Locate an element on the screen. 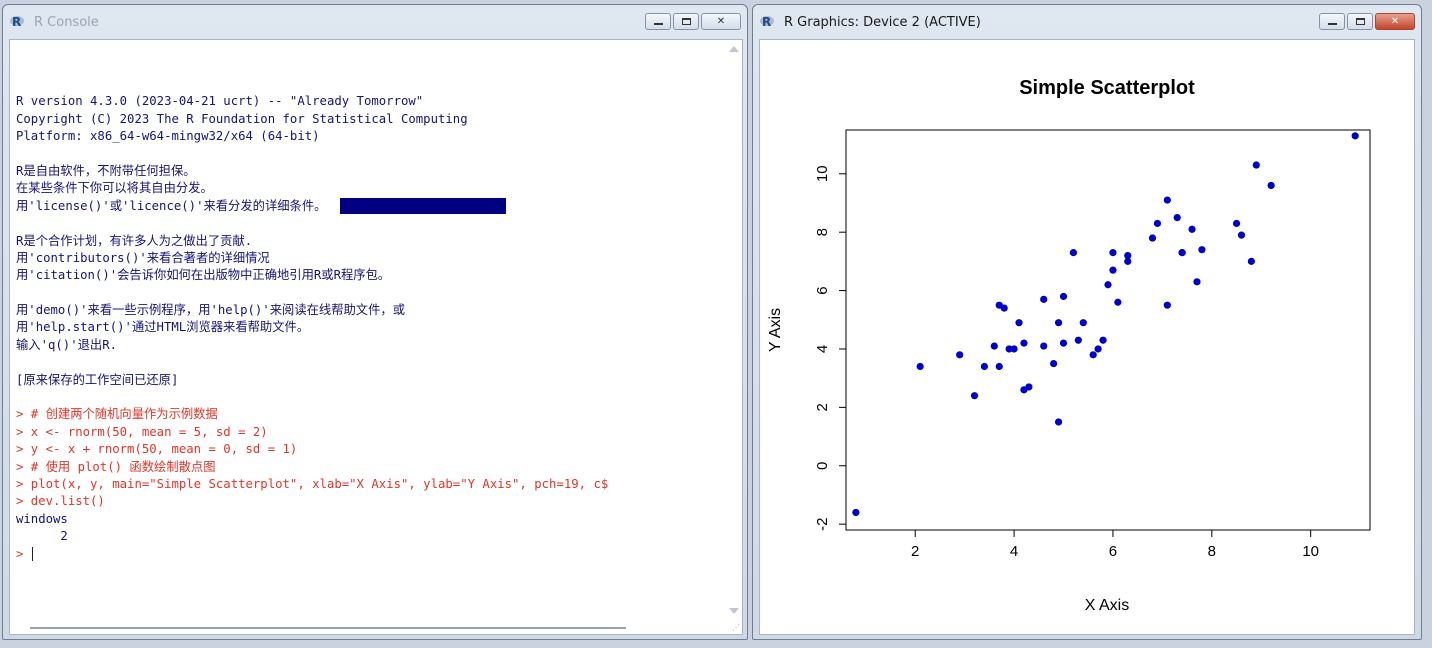 This screenshot has height=648, width=1432. scroll-up-icon is located at coordinates (734, 49).